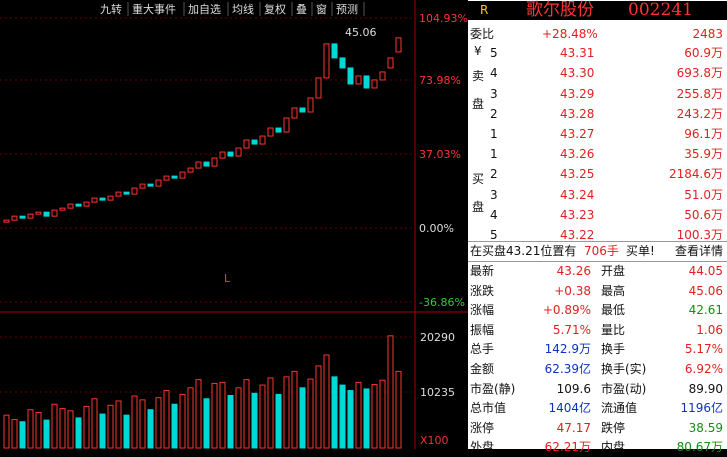  I want to click on stat-value: +0.89%, so click(566, 310).